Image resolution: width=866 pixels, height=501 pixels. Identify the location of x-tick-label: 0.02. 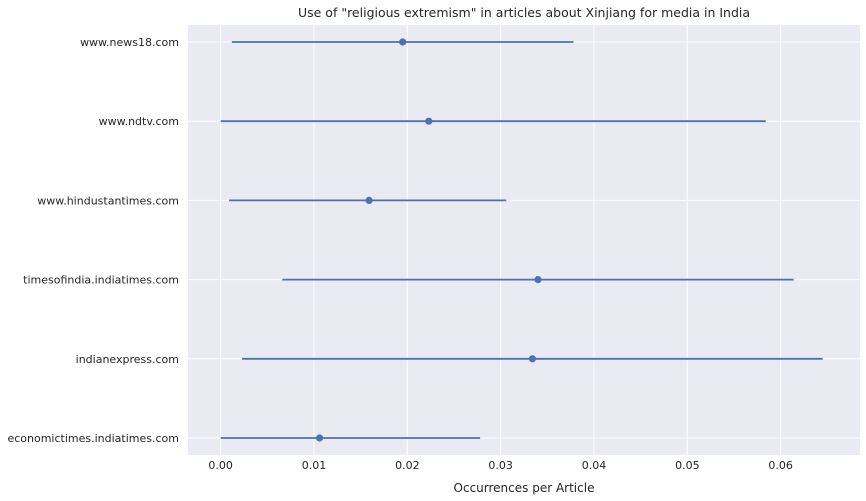
(407, 465).